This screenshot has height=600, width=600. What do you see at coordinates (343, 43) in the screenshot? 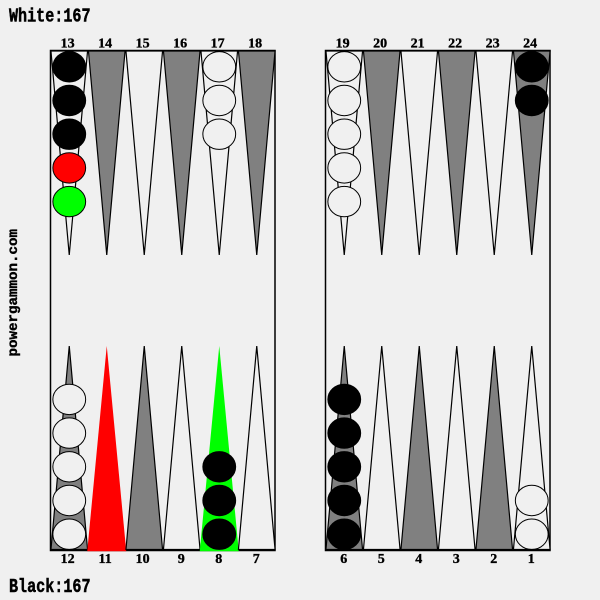
I see `svg-text: 19` at bounding box center [343, 43].